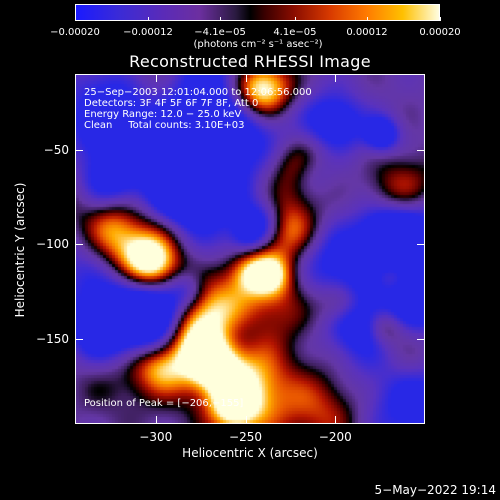  Describe the element at coordinates (250, 61) in the screenshot. I see `chart-title: Reconstructed RHESSI Image` at that location.